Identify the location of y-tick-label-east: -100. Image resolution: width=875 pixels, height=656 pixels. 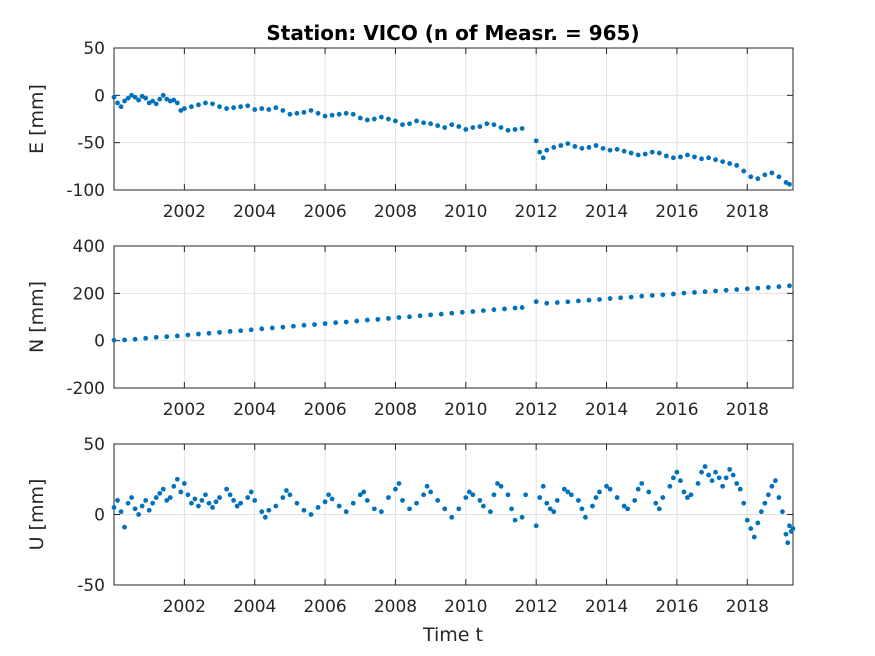
(85, 191).